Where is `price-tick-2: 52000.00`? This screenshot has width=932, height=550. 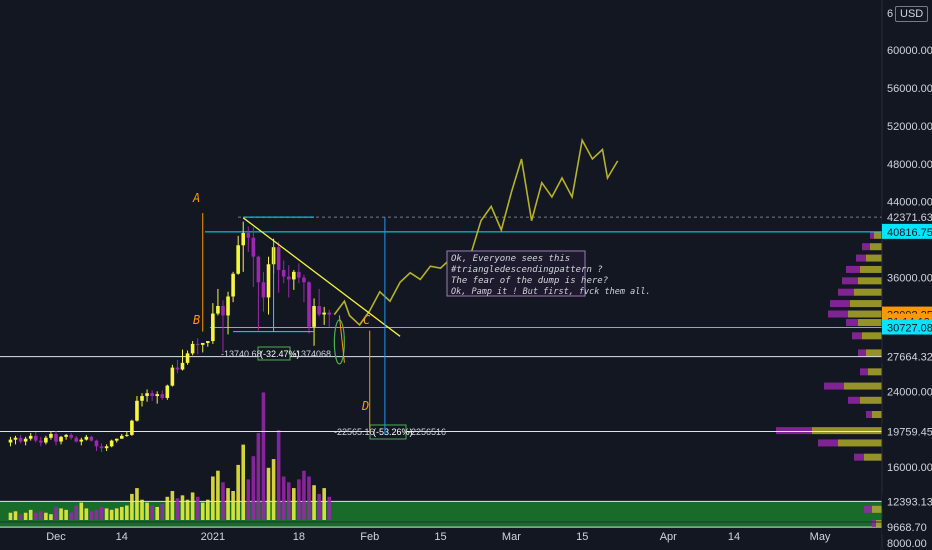 price-tick-2: 52000.00 is located at coordinates (909, 127).